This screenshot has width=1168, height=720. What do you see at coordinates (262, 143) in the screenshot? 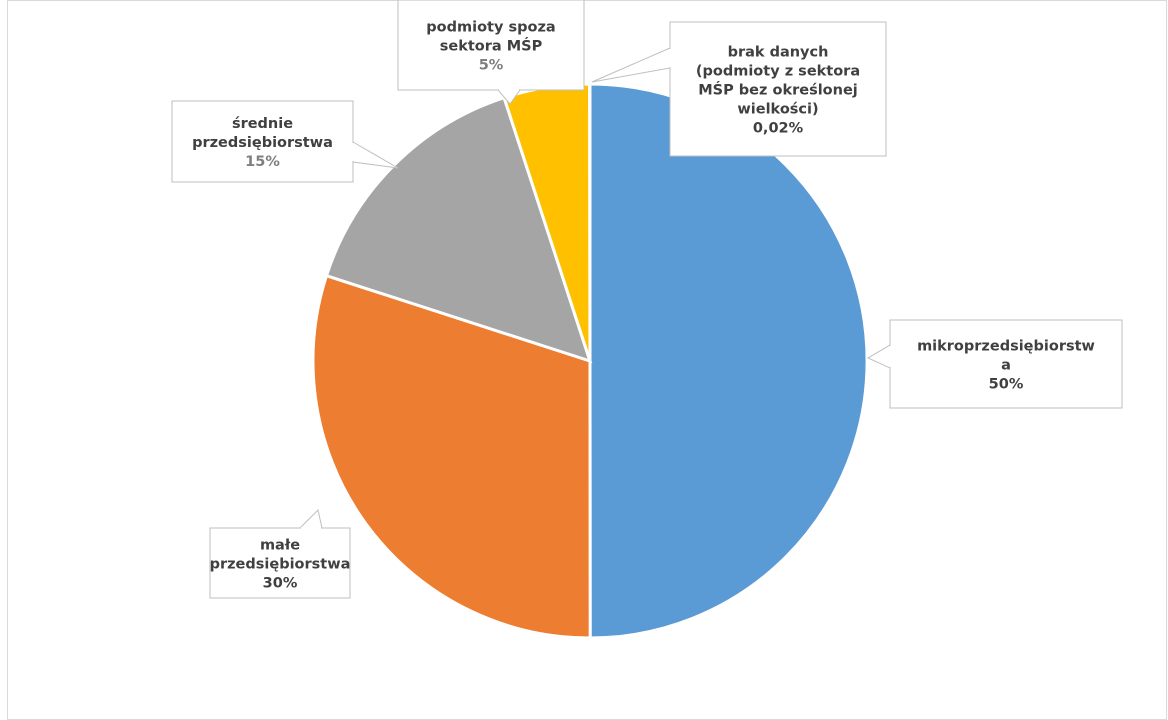
I see `callout-label-srednie: przedsiębiorstwa` at bounding box center [262, 143].